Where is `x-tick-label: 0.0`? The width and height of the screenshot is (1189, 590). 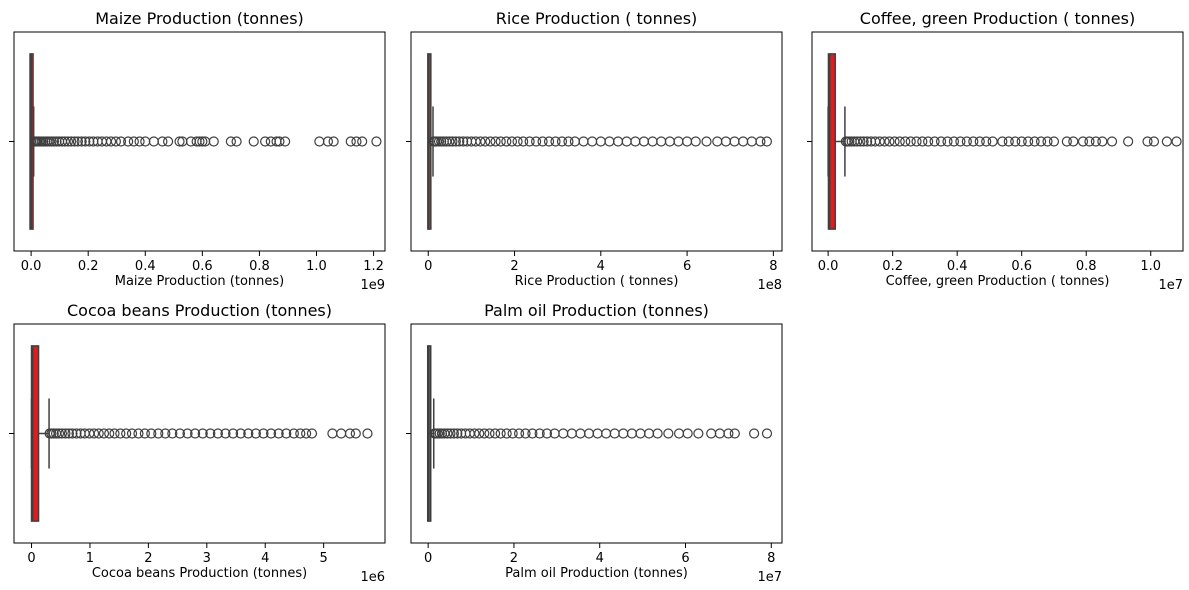
x-tick-label: 0.0 is located at coordinates (828, 266).